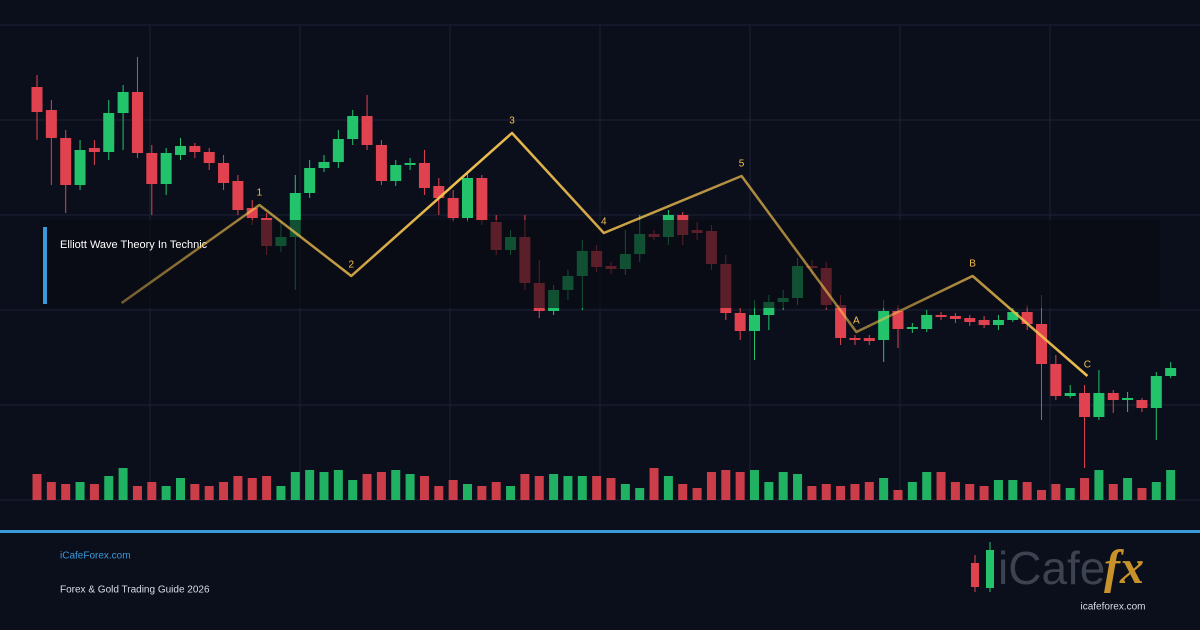 The height and width of the screenshot is (630, 1200). What do you see at coordinates (135, 590) in the screenshot?
I see `footer-subtitle: Forex & Gold Trading Guide 2026` at bounding box center [135, 590].